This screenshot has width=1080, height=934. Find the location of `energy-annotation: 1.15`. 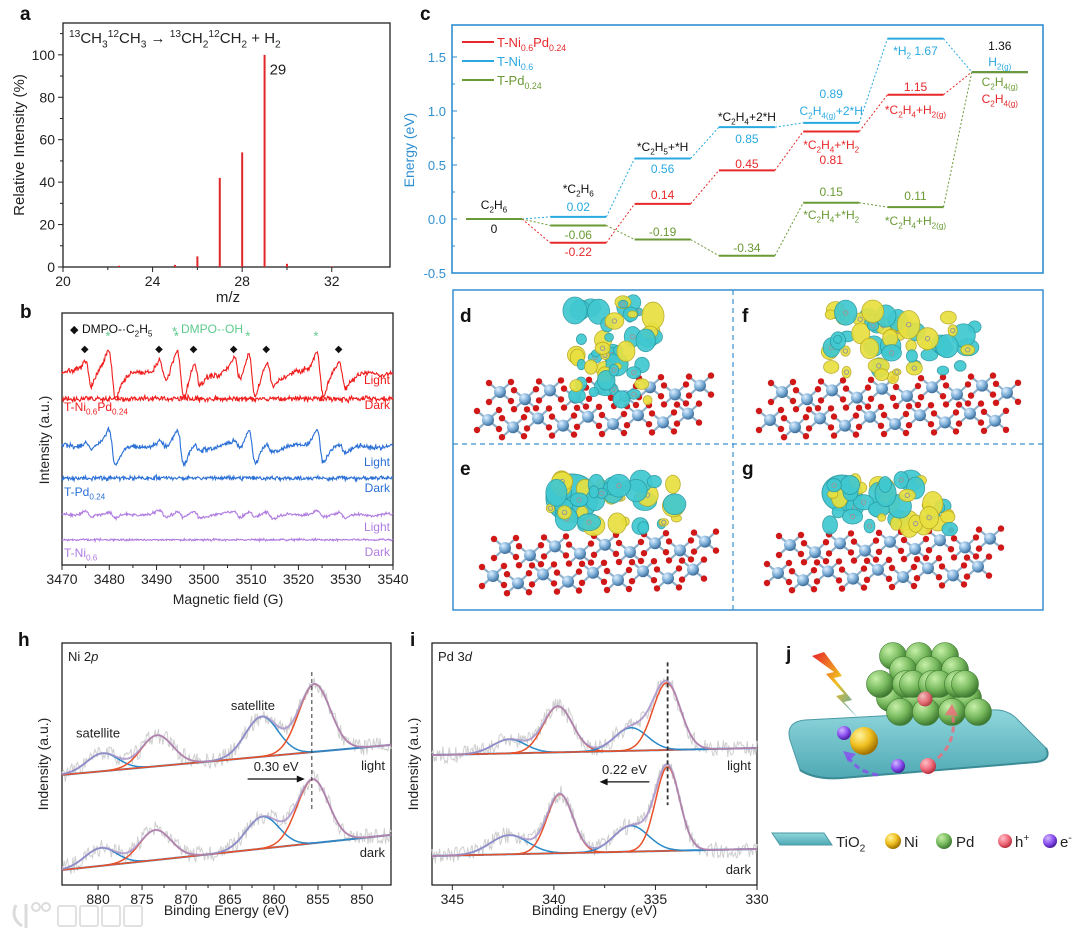

energy-annotation: 1.15 is located at coordinates (916, 87).